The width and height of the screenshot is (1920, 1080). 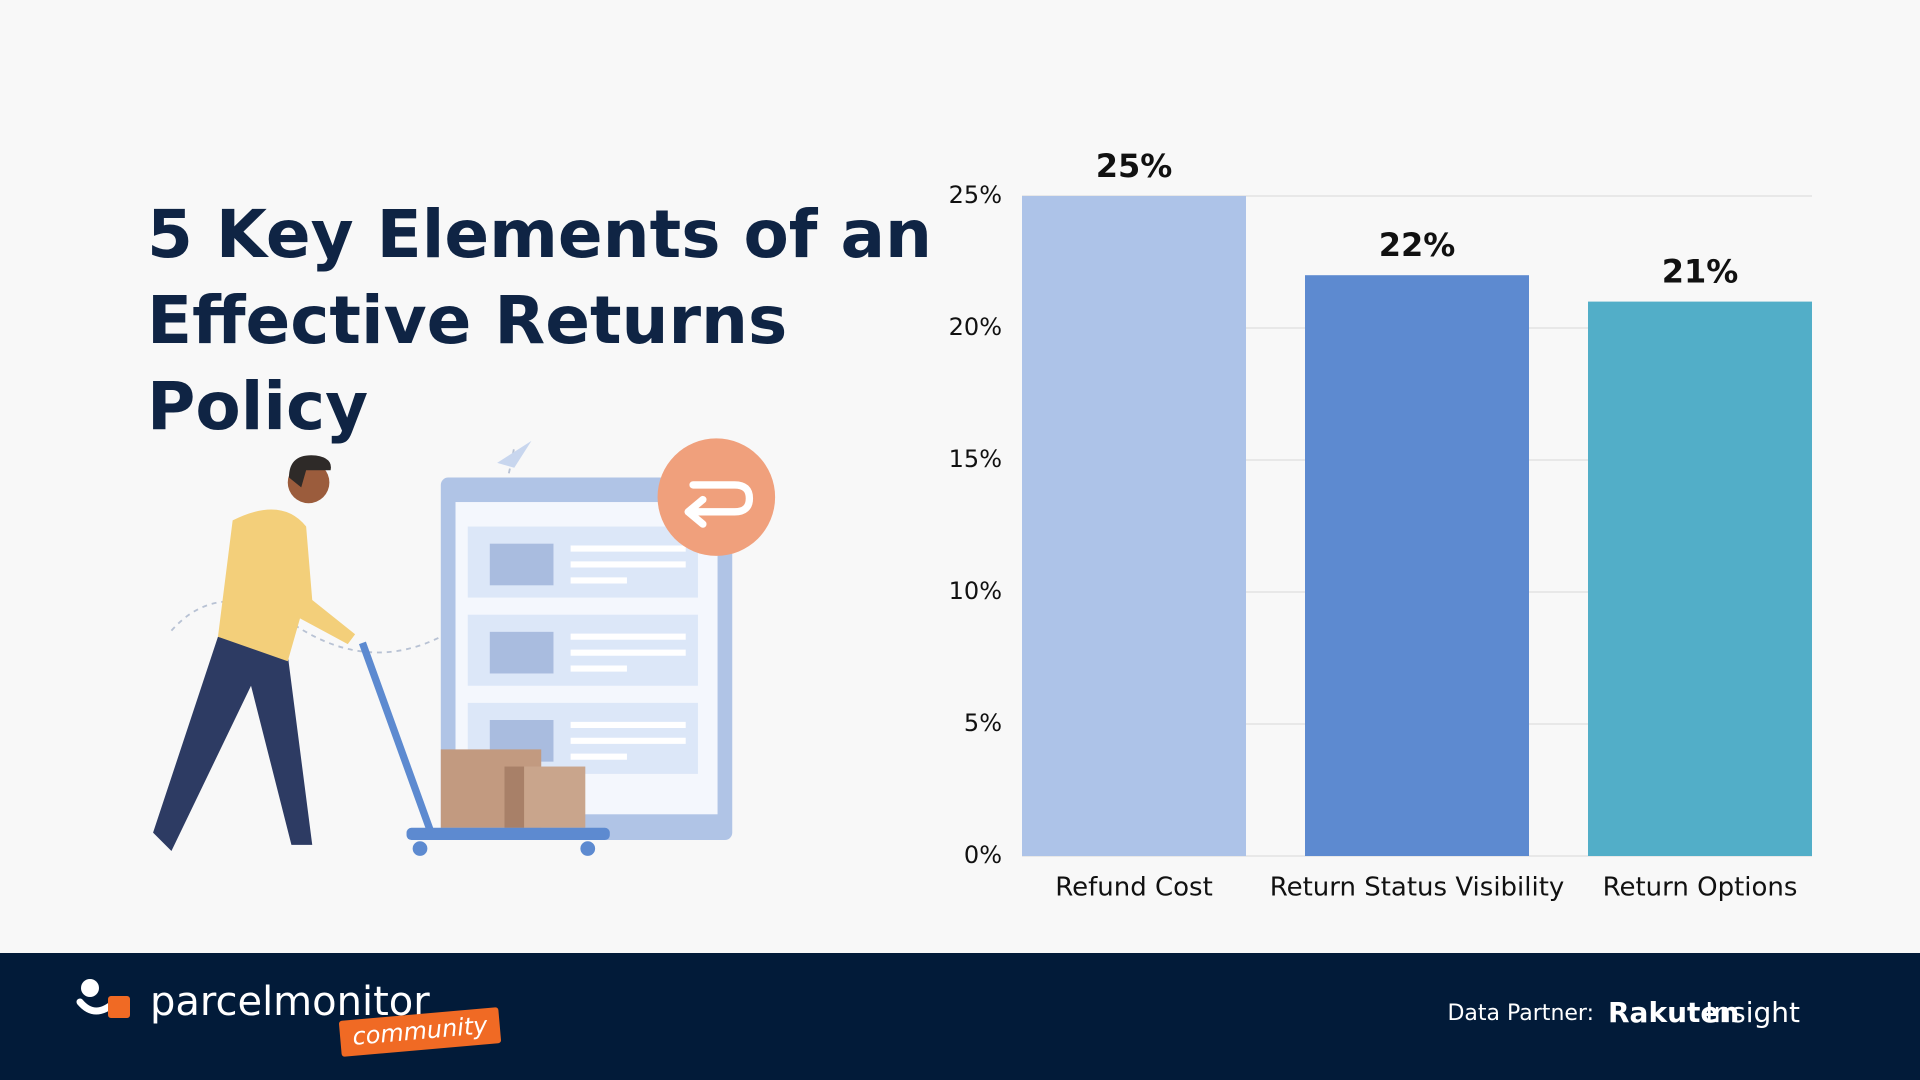 What do you see at coordinates (1134, 888) in the screenshot?
I see `x-tick-label: Refund Cost` at bounding box center [1134, 888].